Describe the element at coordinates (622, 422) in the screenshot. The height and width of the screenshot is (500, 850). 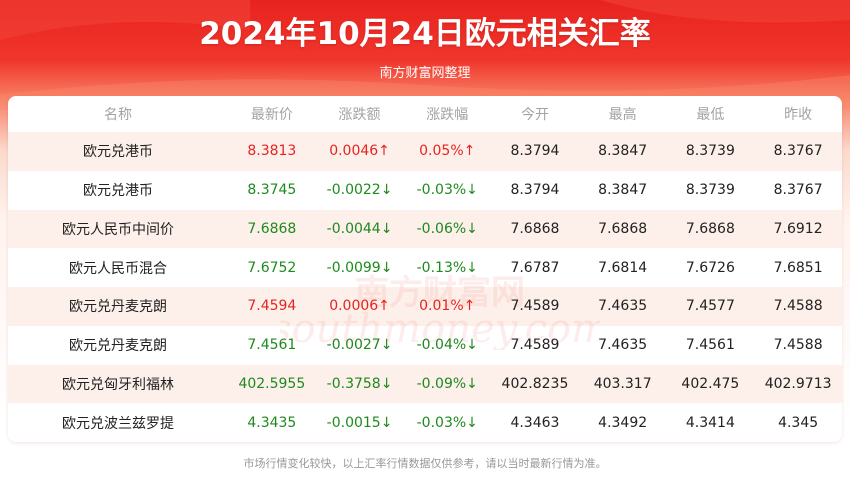
I see `cell-high: 4.3492` at that location.